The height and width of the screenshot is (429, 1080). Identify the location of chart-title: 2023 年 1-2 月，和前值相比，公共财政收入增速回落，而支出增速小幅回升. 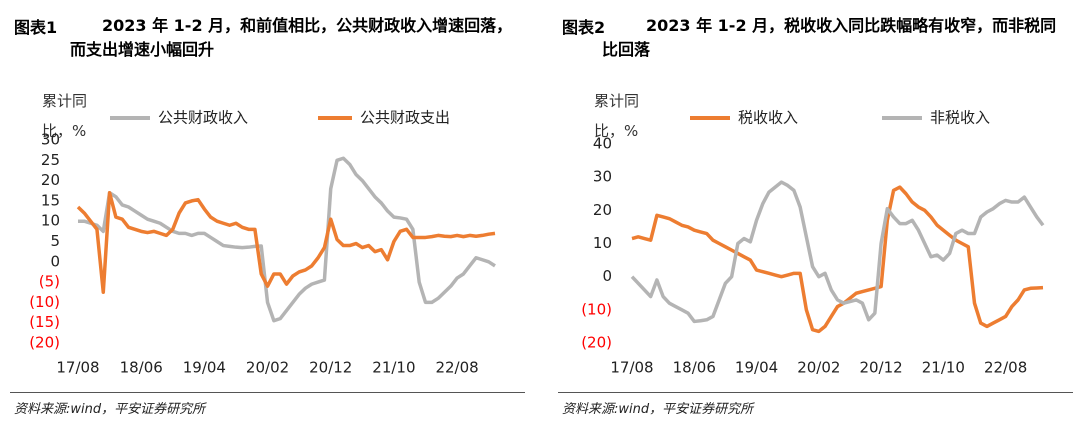
(291, 37).